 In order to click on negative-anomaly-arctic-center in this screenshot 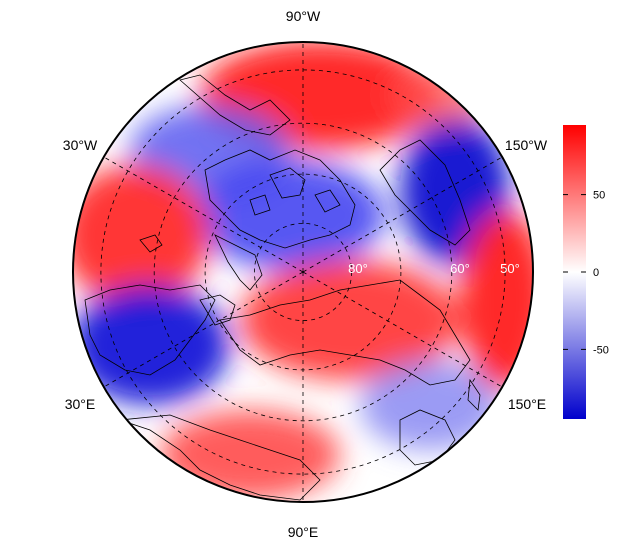, I will do `click(290, 215)`.